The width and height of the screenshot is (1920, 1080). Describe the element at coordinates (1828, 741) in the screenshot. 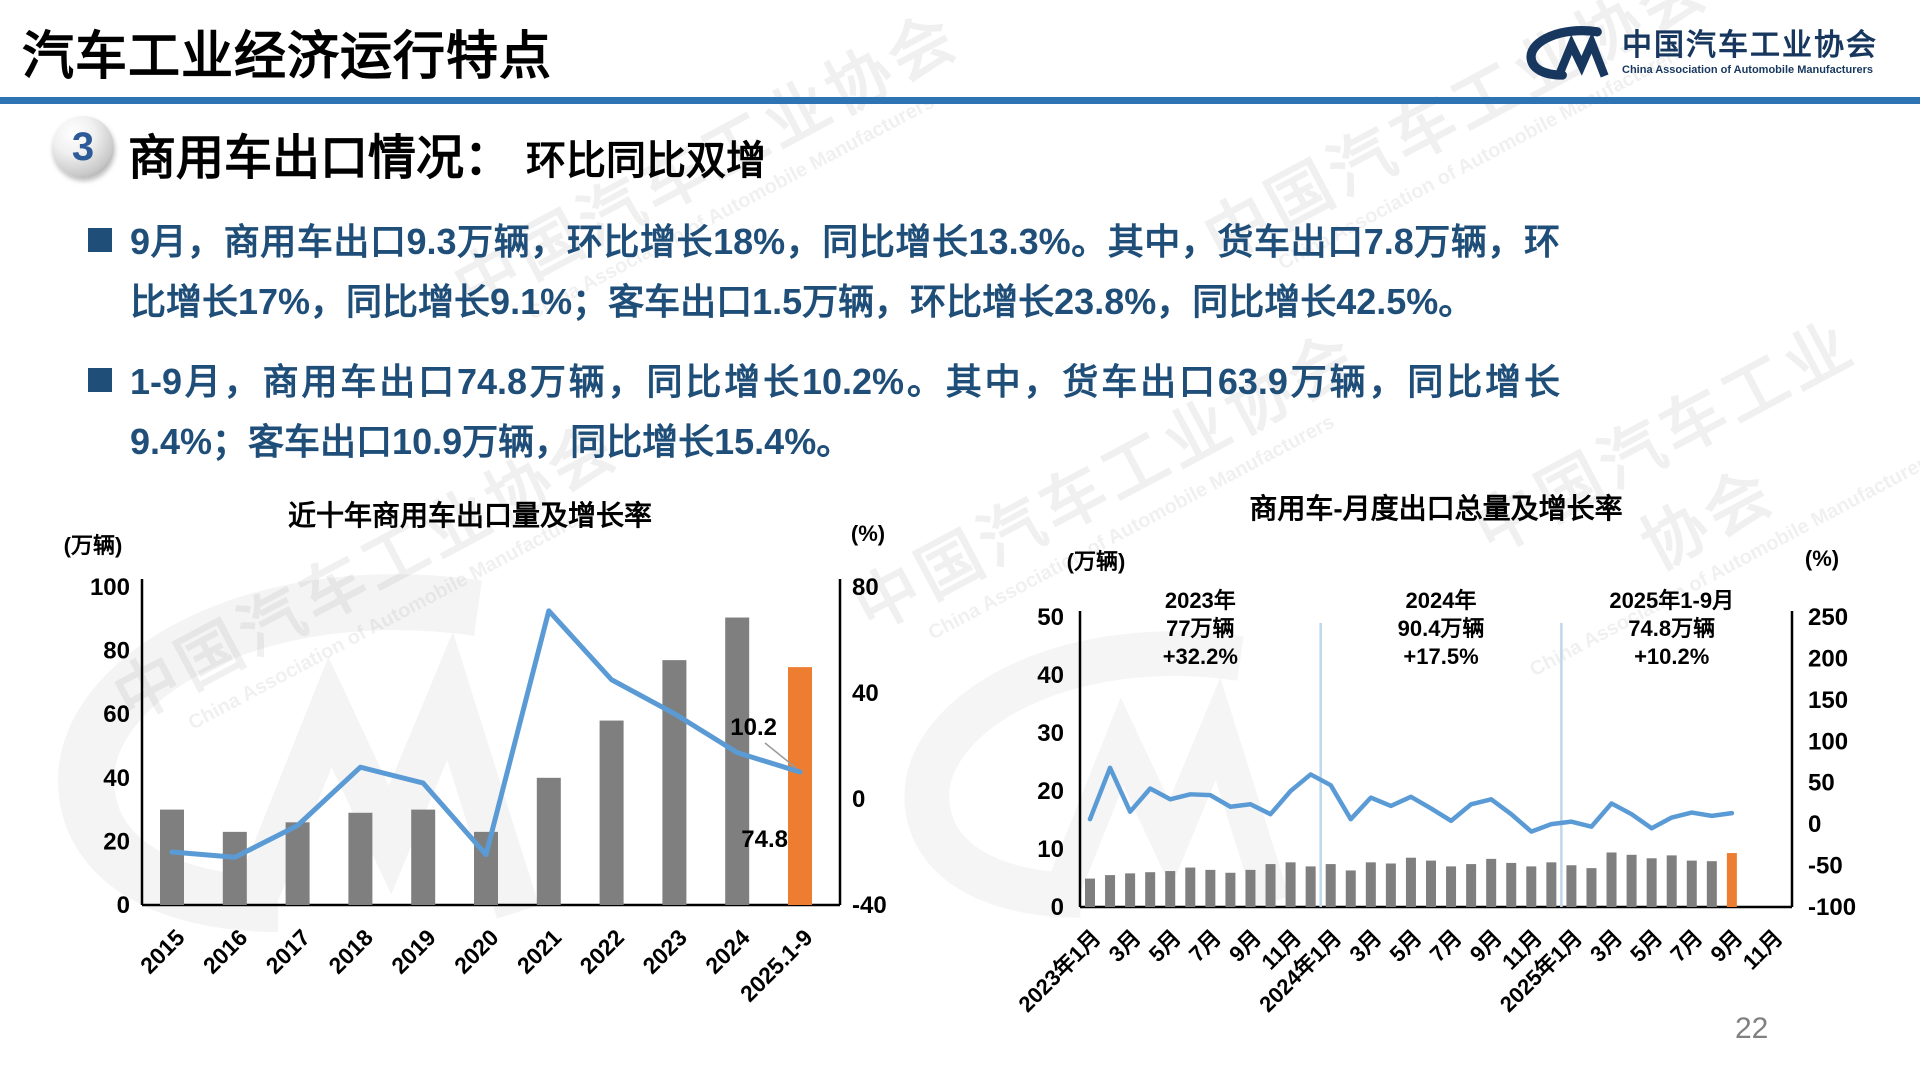

I see `right-axis-tick: 100` at that location.